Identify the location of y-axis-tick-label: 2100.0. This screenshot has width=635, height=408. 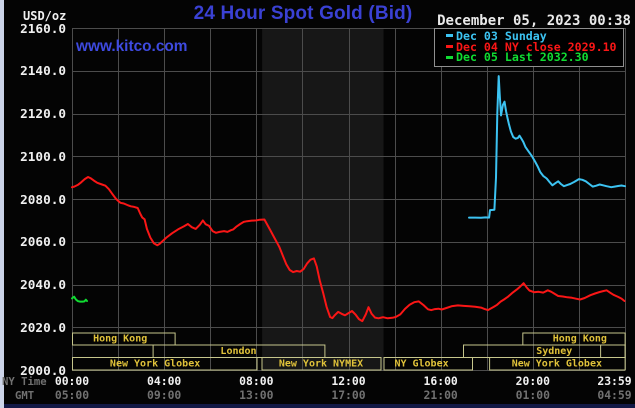
(43, 156).